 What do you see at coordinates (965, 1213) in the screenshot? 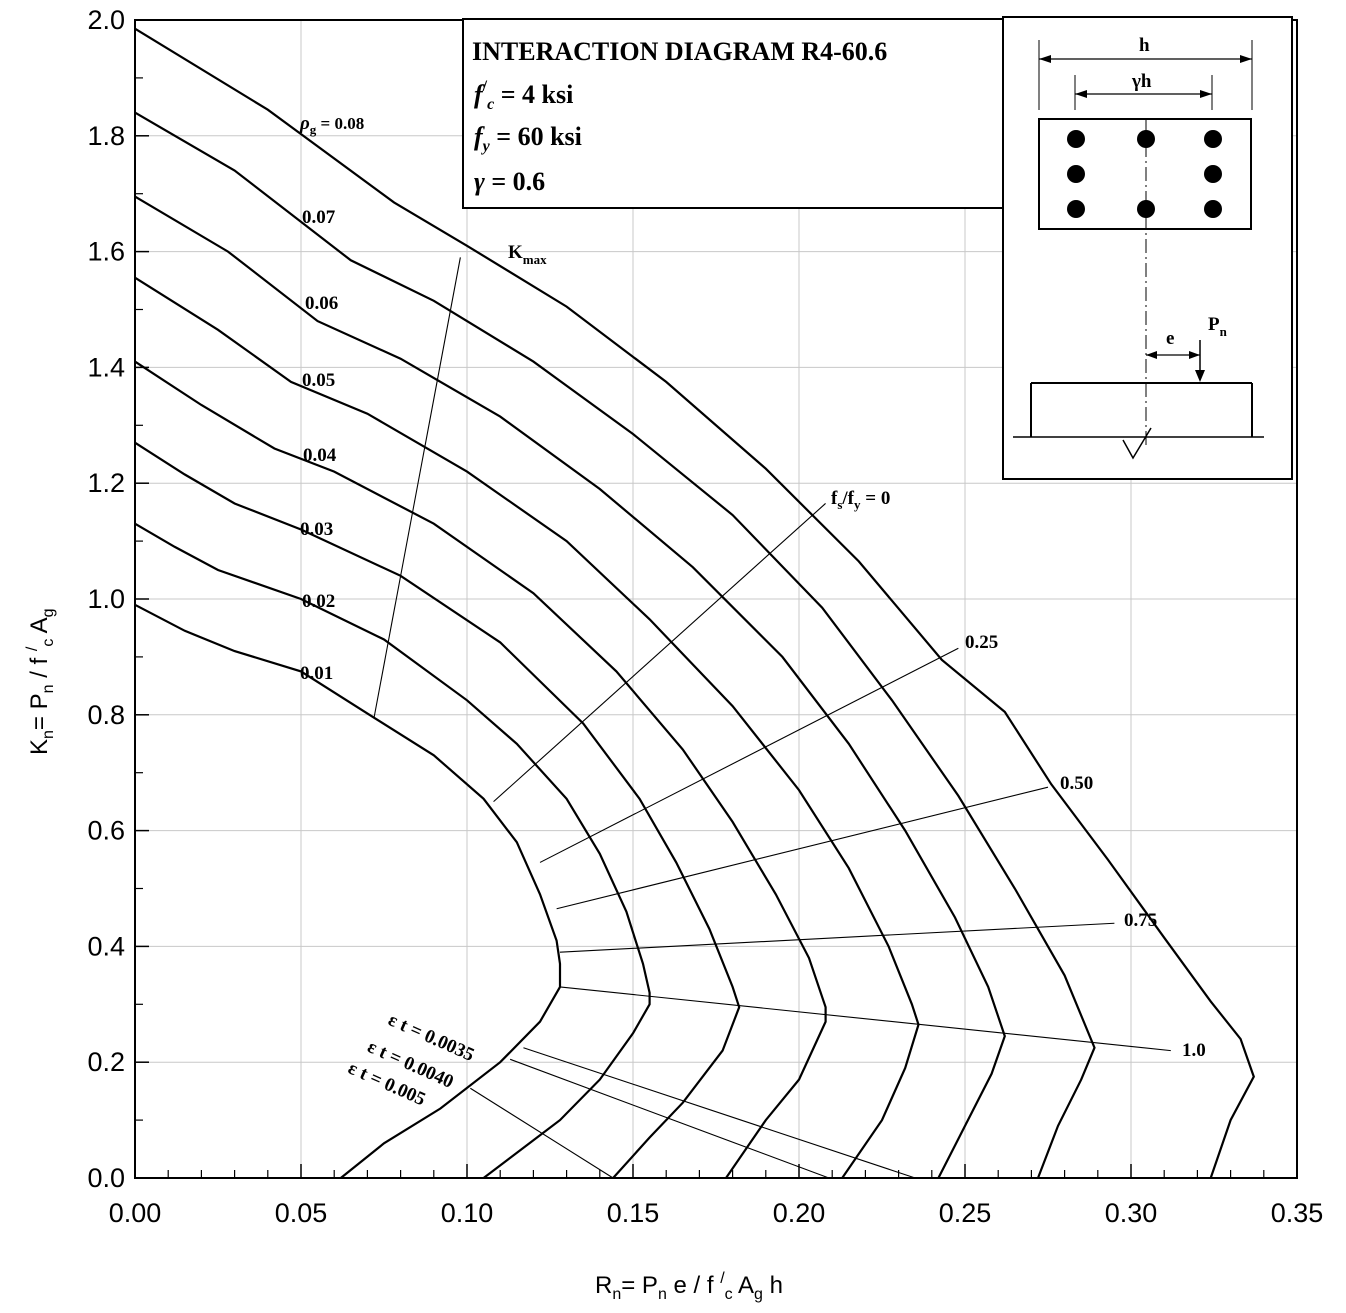
I see `x-tick-label: 0.25` at bounding box center [965, 1213].